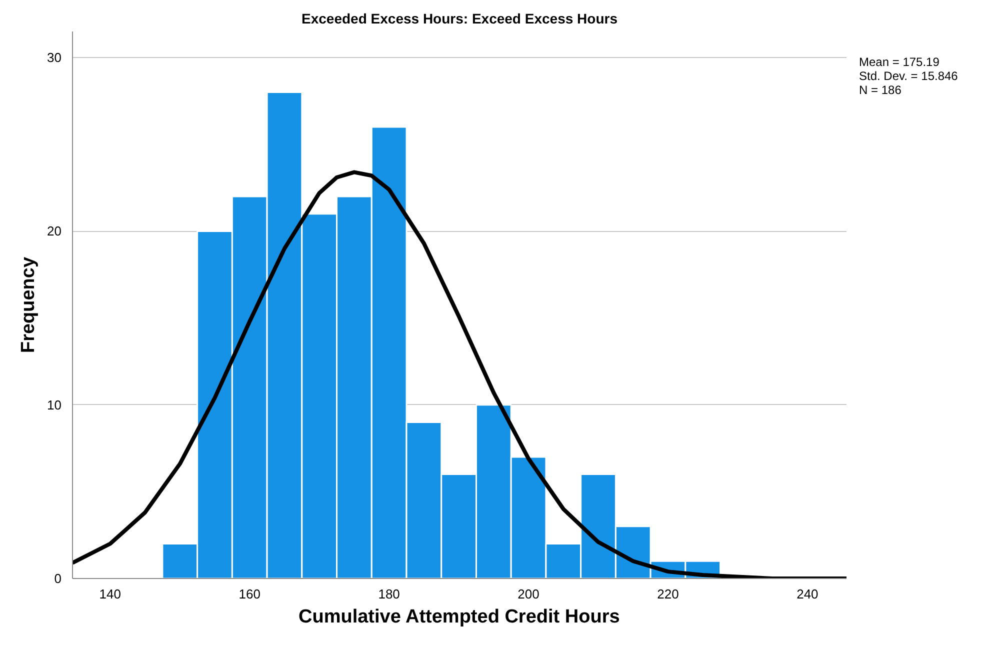  Describe the element at coordinates (668, 594) in the screenshot. I see `x-tick-label: 220` at that location.